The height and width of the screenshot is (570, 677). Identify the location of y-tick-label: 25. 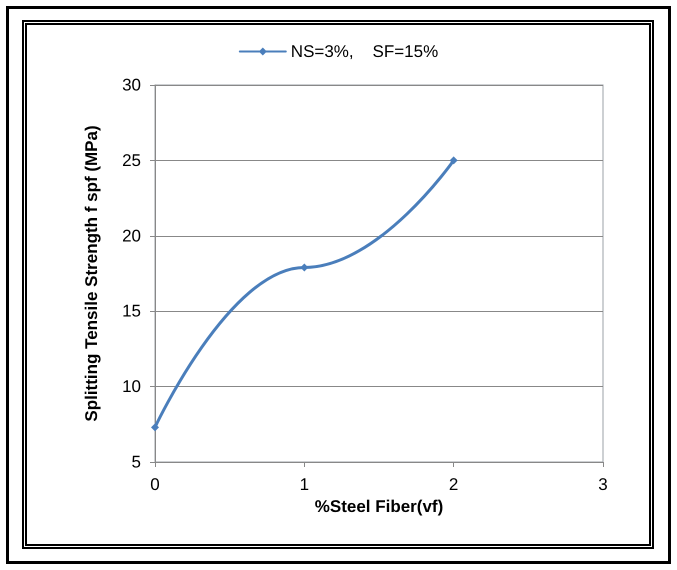
(131, 160).